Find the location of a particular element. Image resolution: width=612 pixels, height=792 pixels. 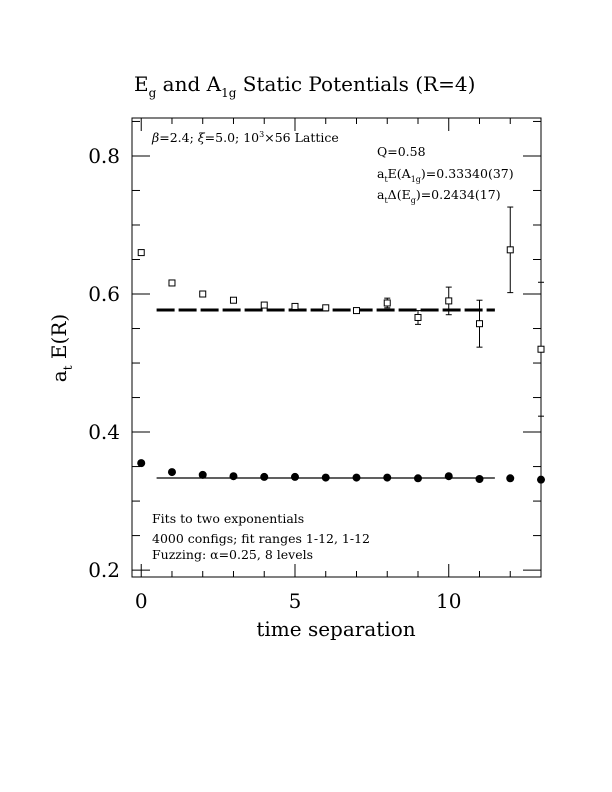

title-part-and: and A is located at coordinates (188, 84).